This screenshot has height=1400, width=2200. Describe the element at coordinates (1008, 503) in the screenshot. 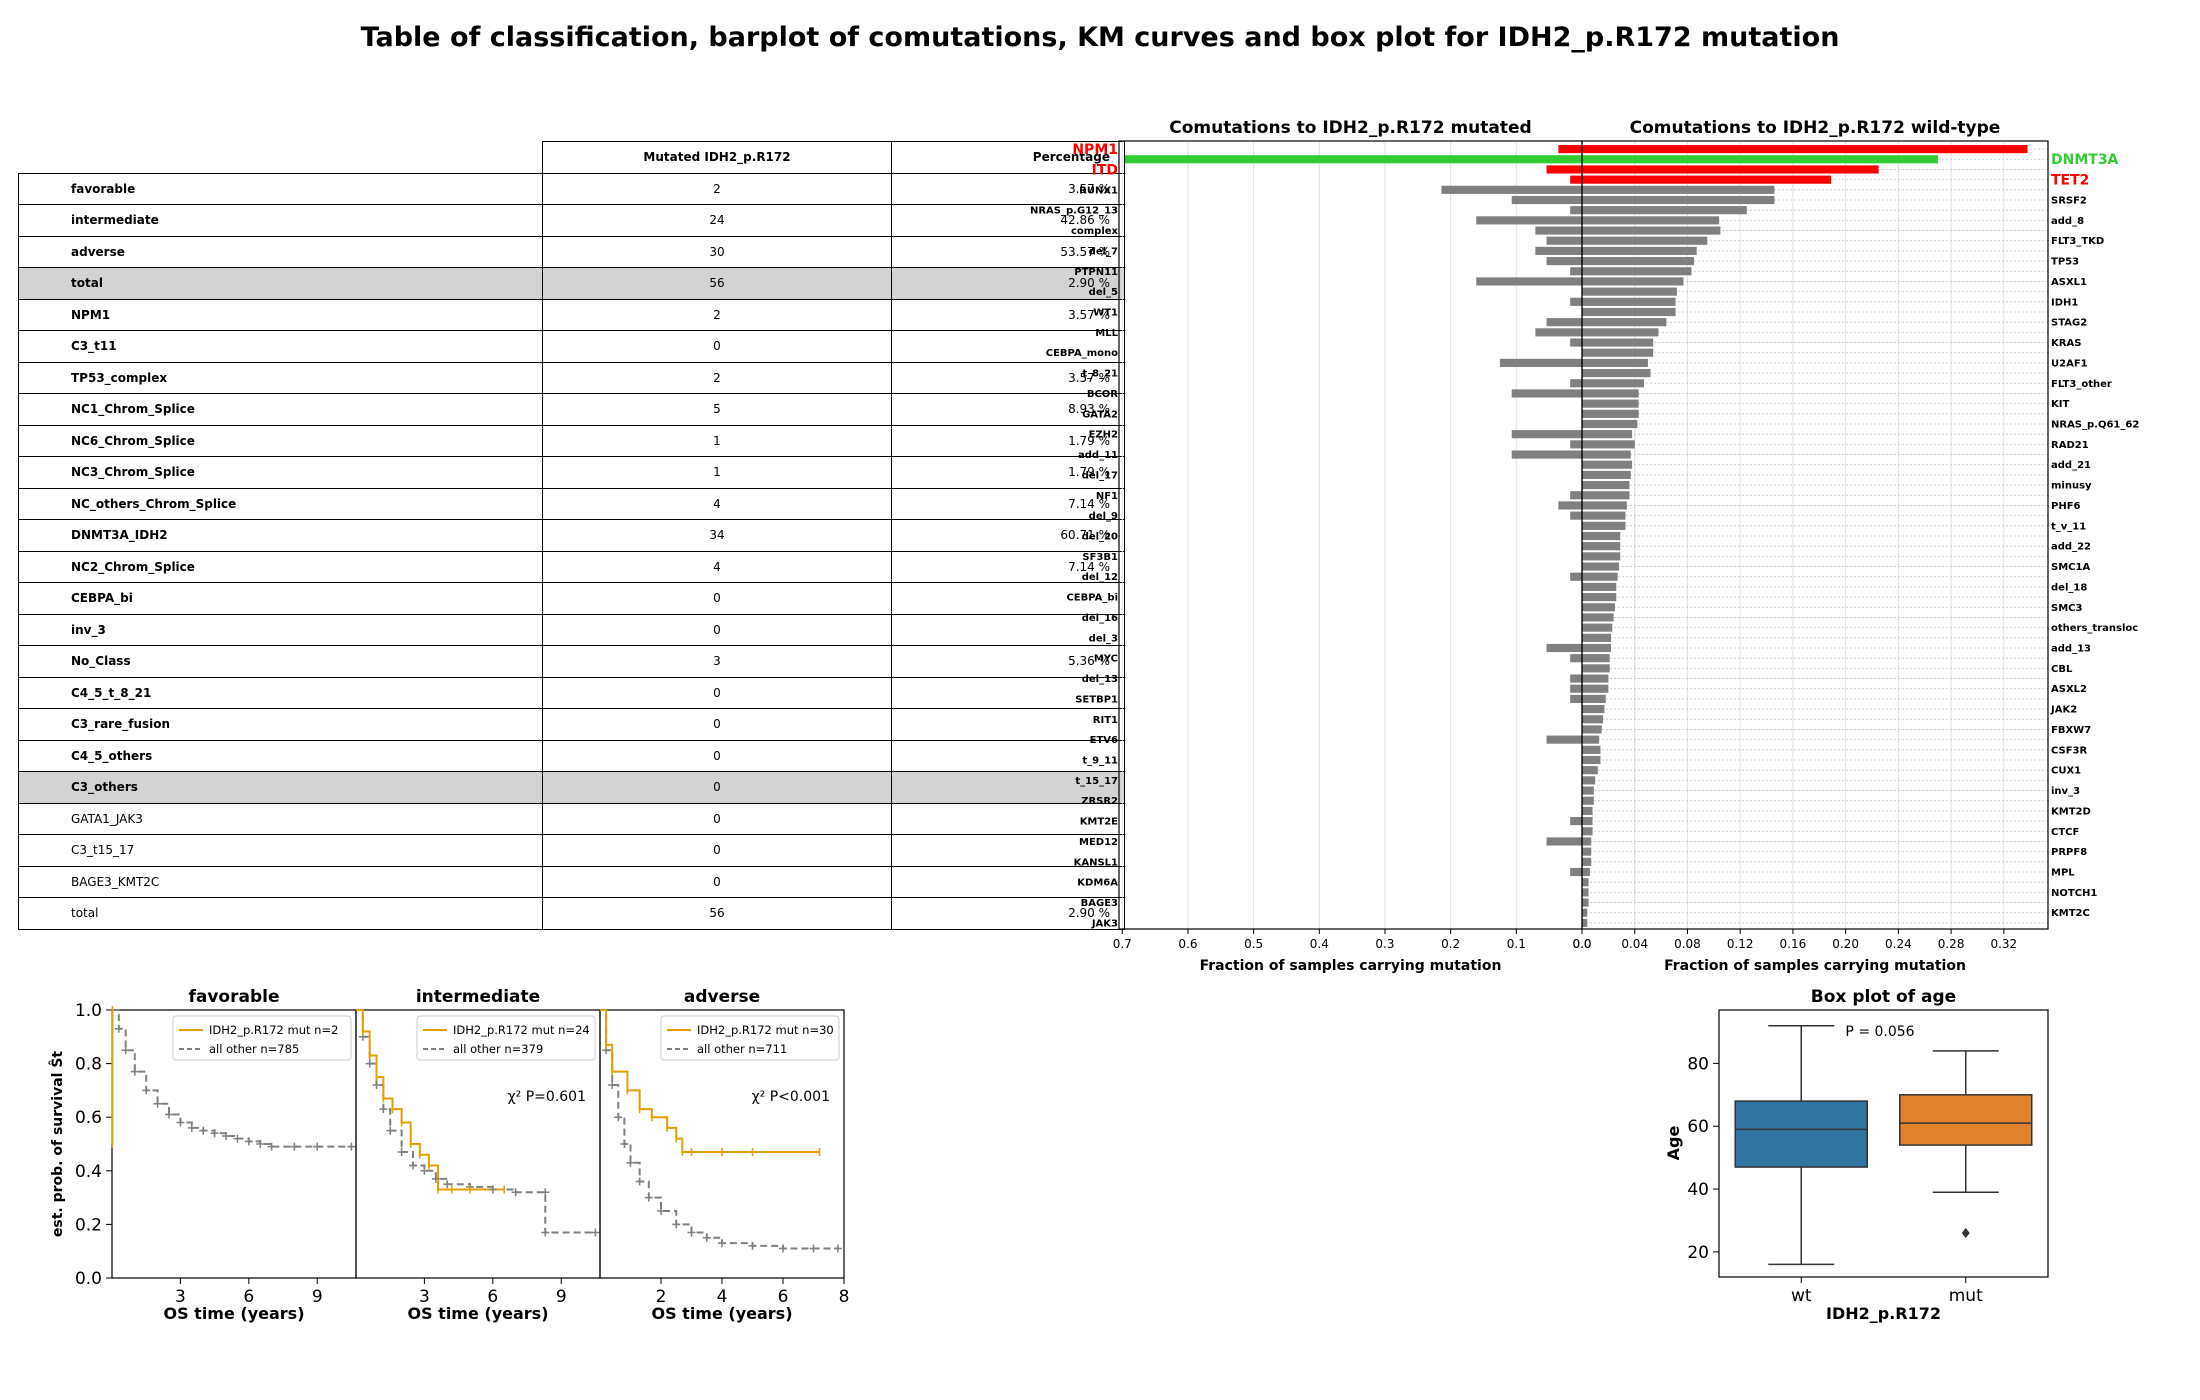

I see `row-percentage: 7.14 %` at that location.